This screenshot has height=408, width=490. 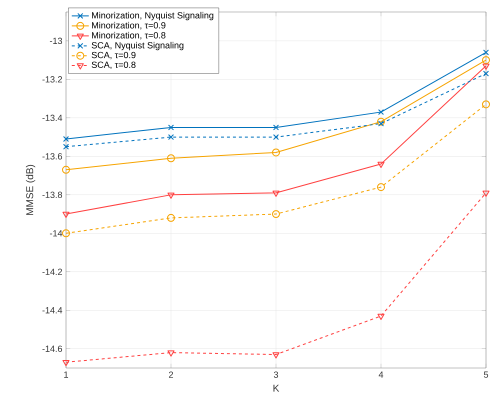 What do you see at coordinates (129, 26) in the screenshot?
I see `legend-label: Minorization, τ=0.9` at bounding box center [129, 26].